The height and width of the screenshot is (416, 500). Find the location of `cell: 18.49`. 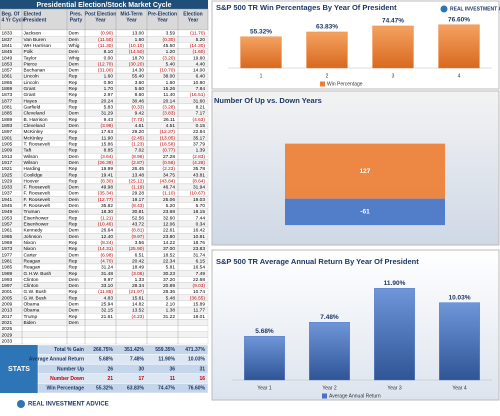

cell: 18.49 is located at coordinates (138, 268).